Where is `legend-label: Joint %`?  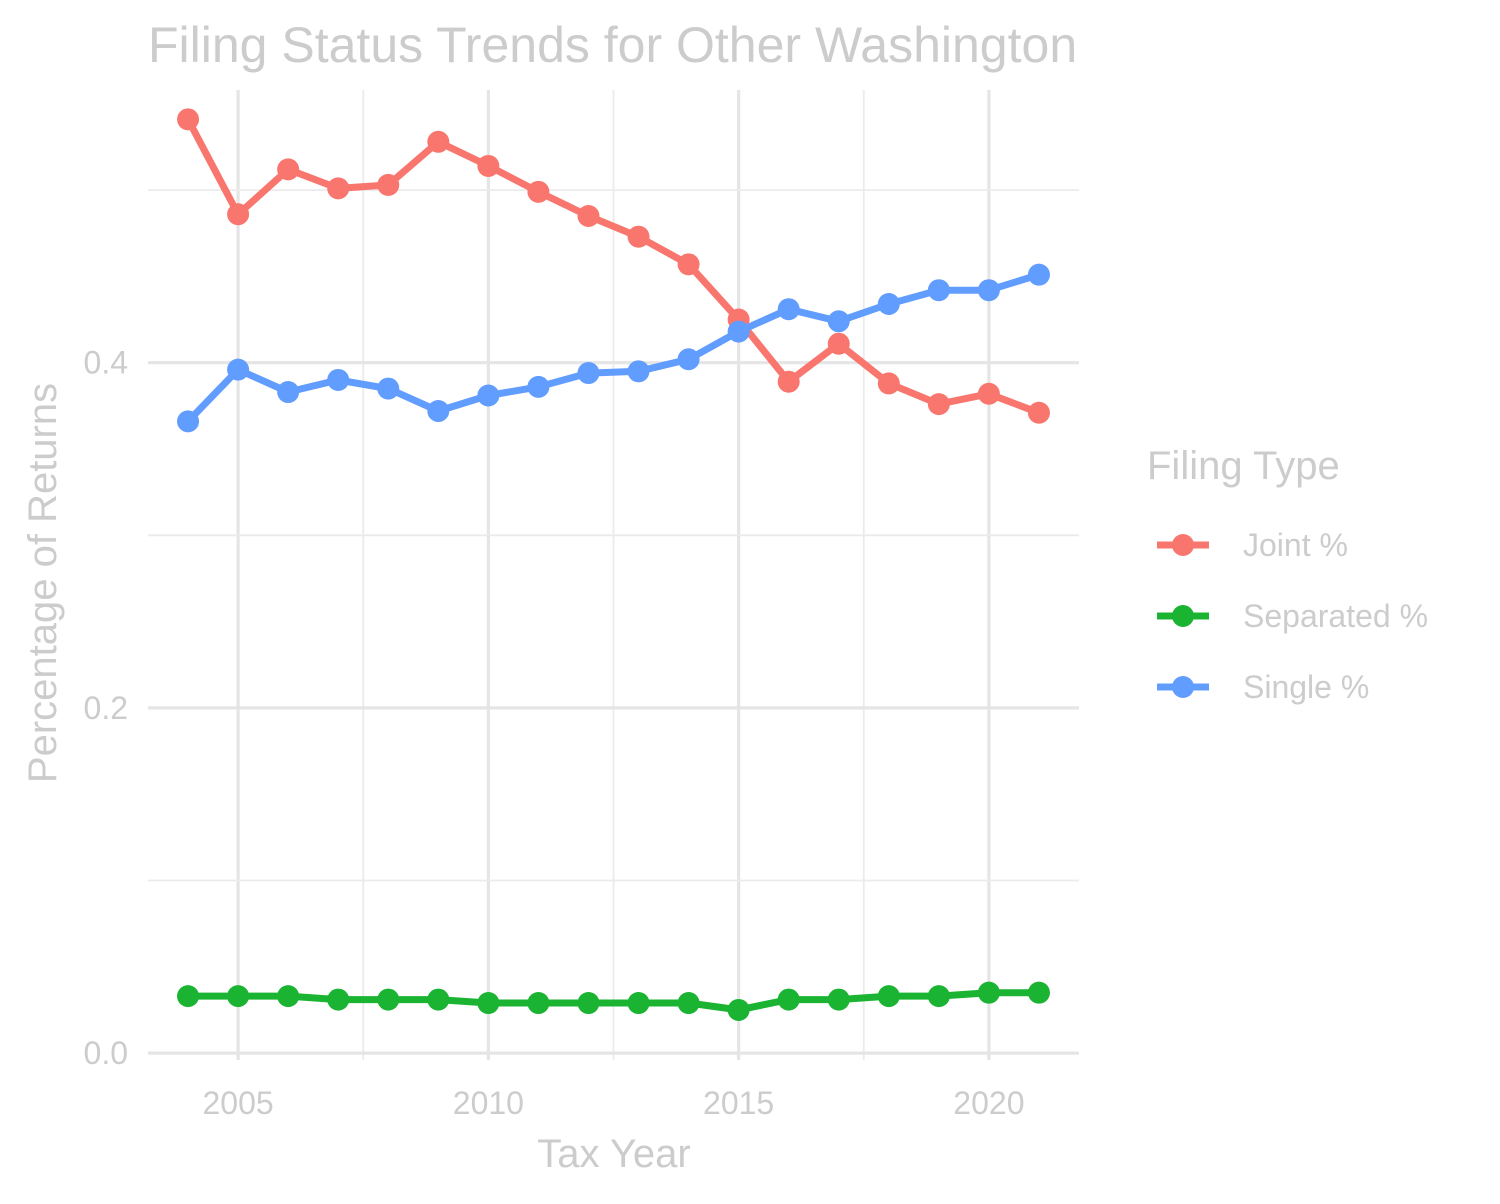 legend-label: Joint % is located at coordinates (1295, 545).